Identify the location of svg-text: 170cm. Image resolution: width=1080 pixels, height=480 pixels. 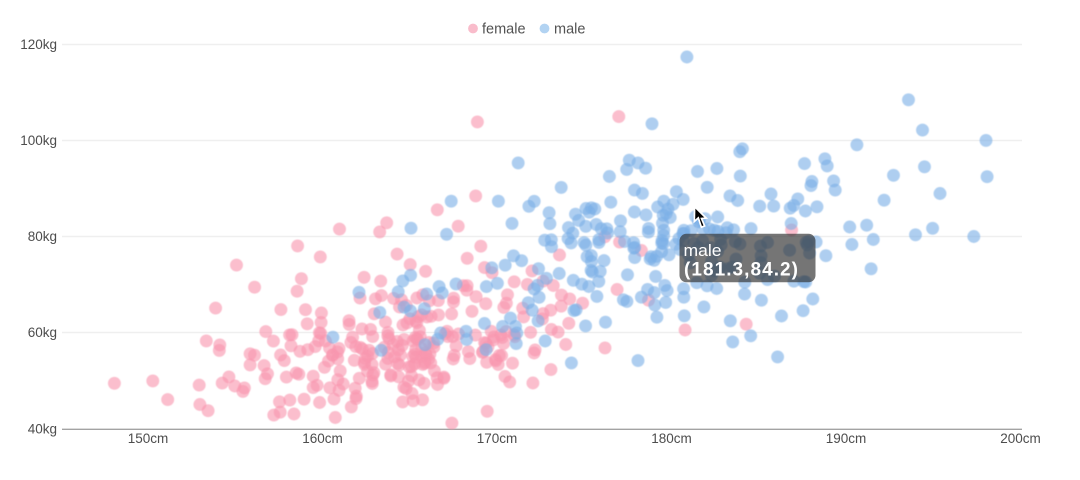
(497, 438).